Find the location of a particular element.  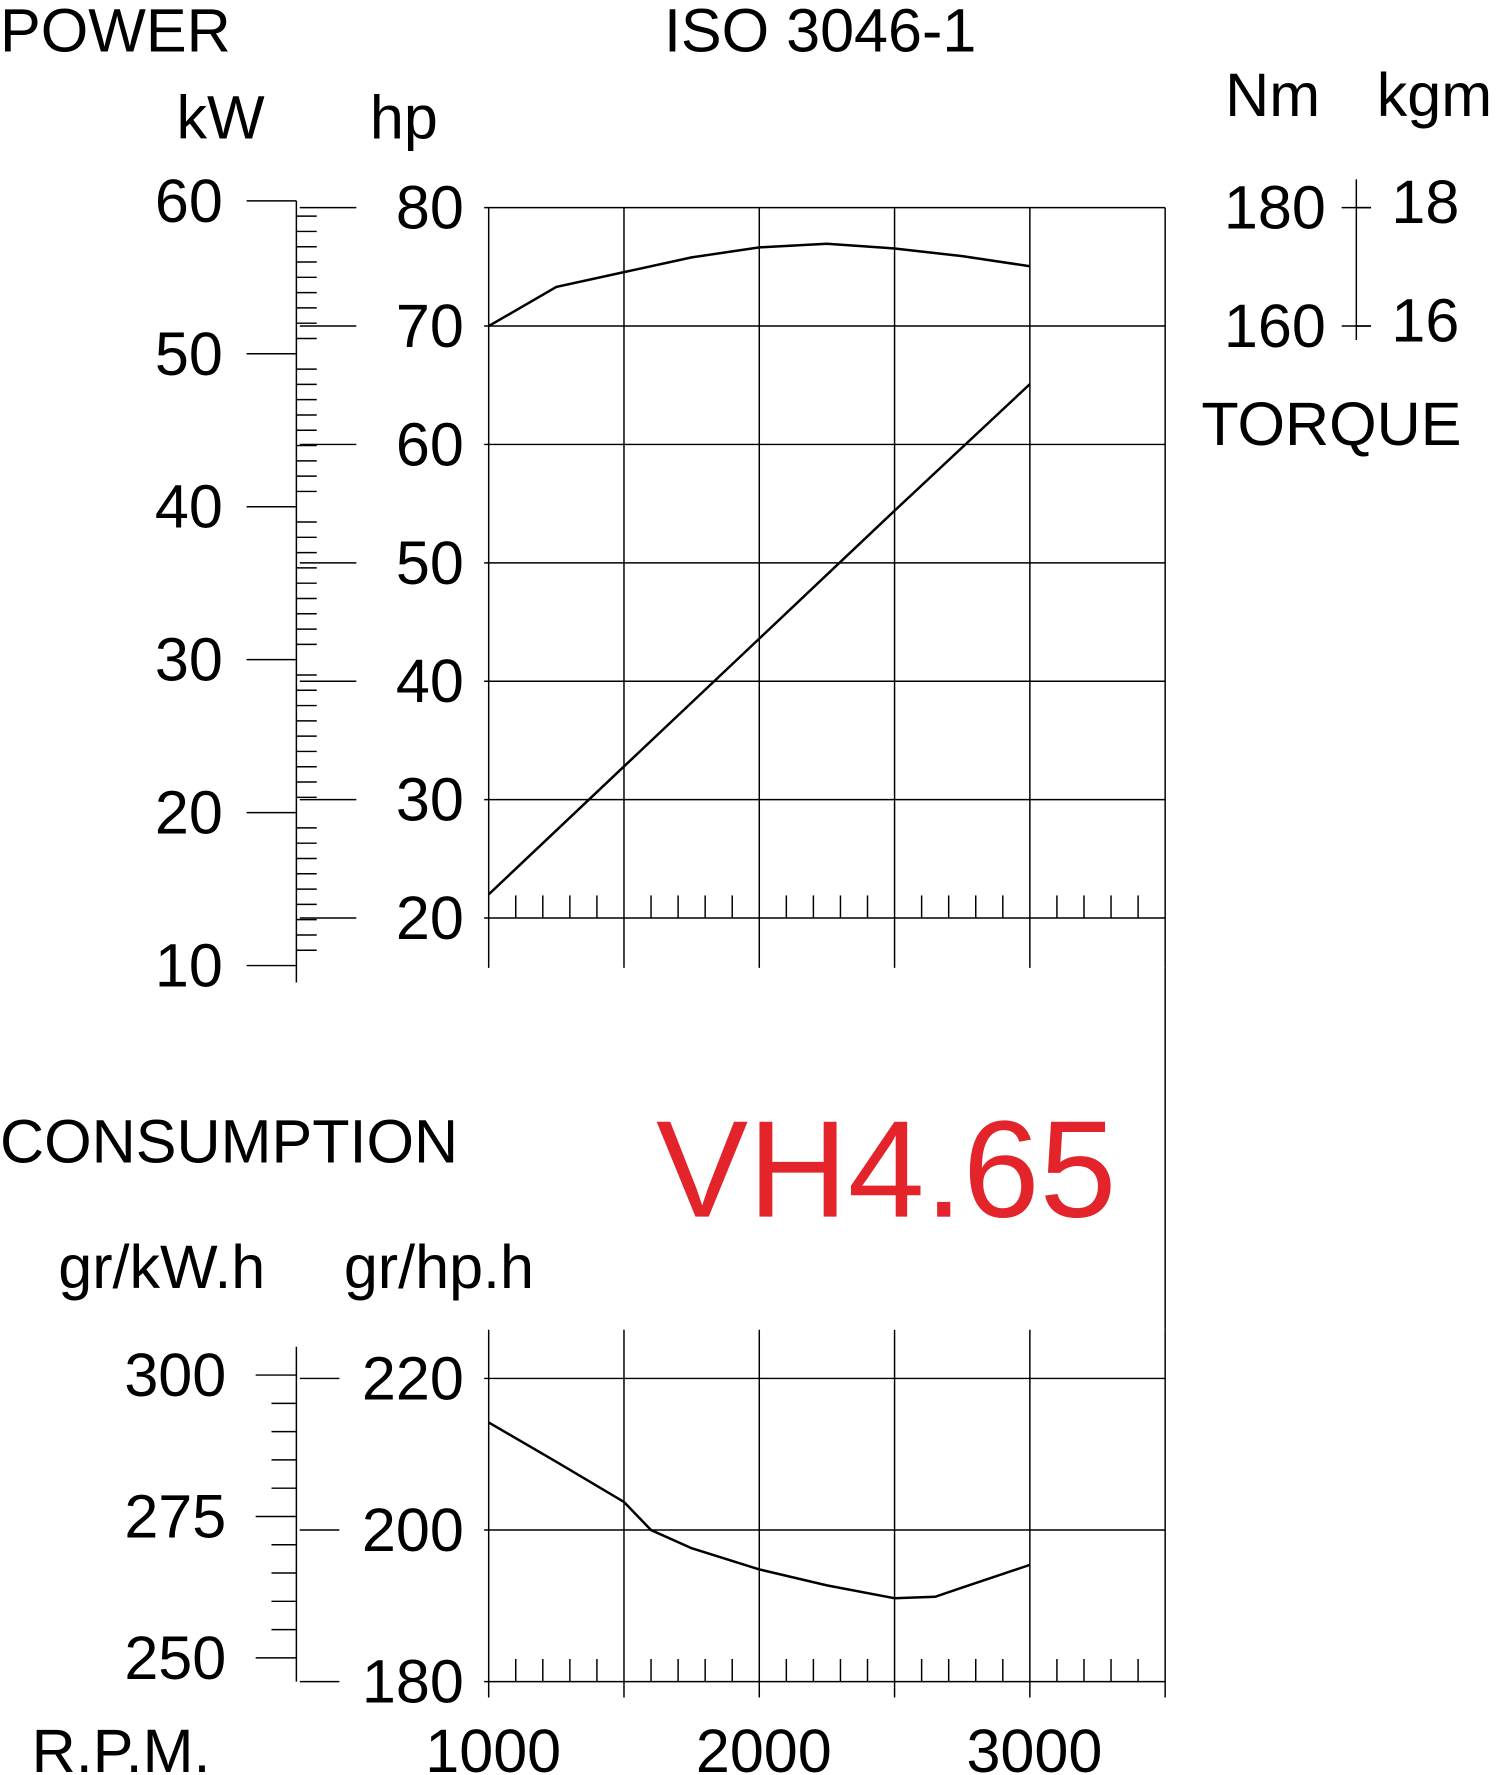

power-title: POWER is located at coordinates (115, 32).